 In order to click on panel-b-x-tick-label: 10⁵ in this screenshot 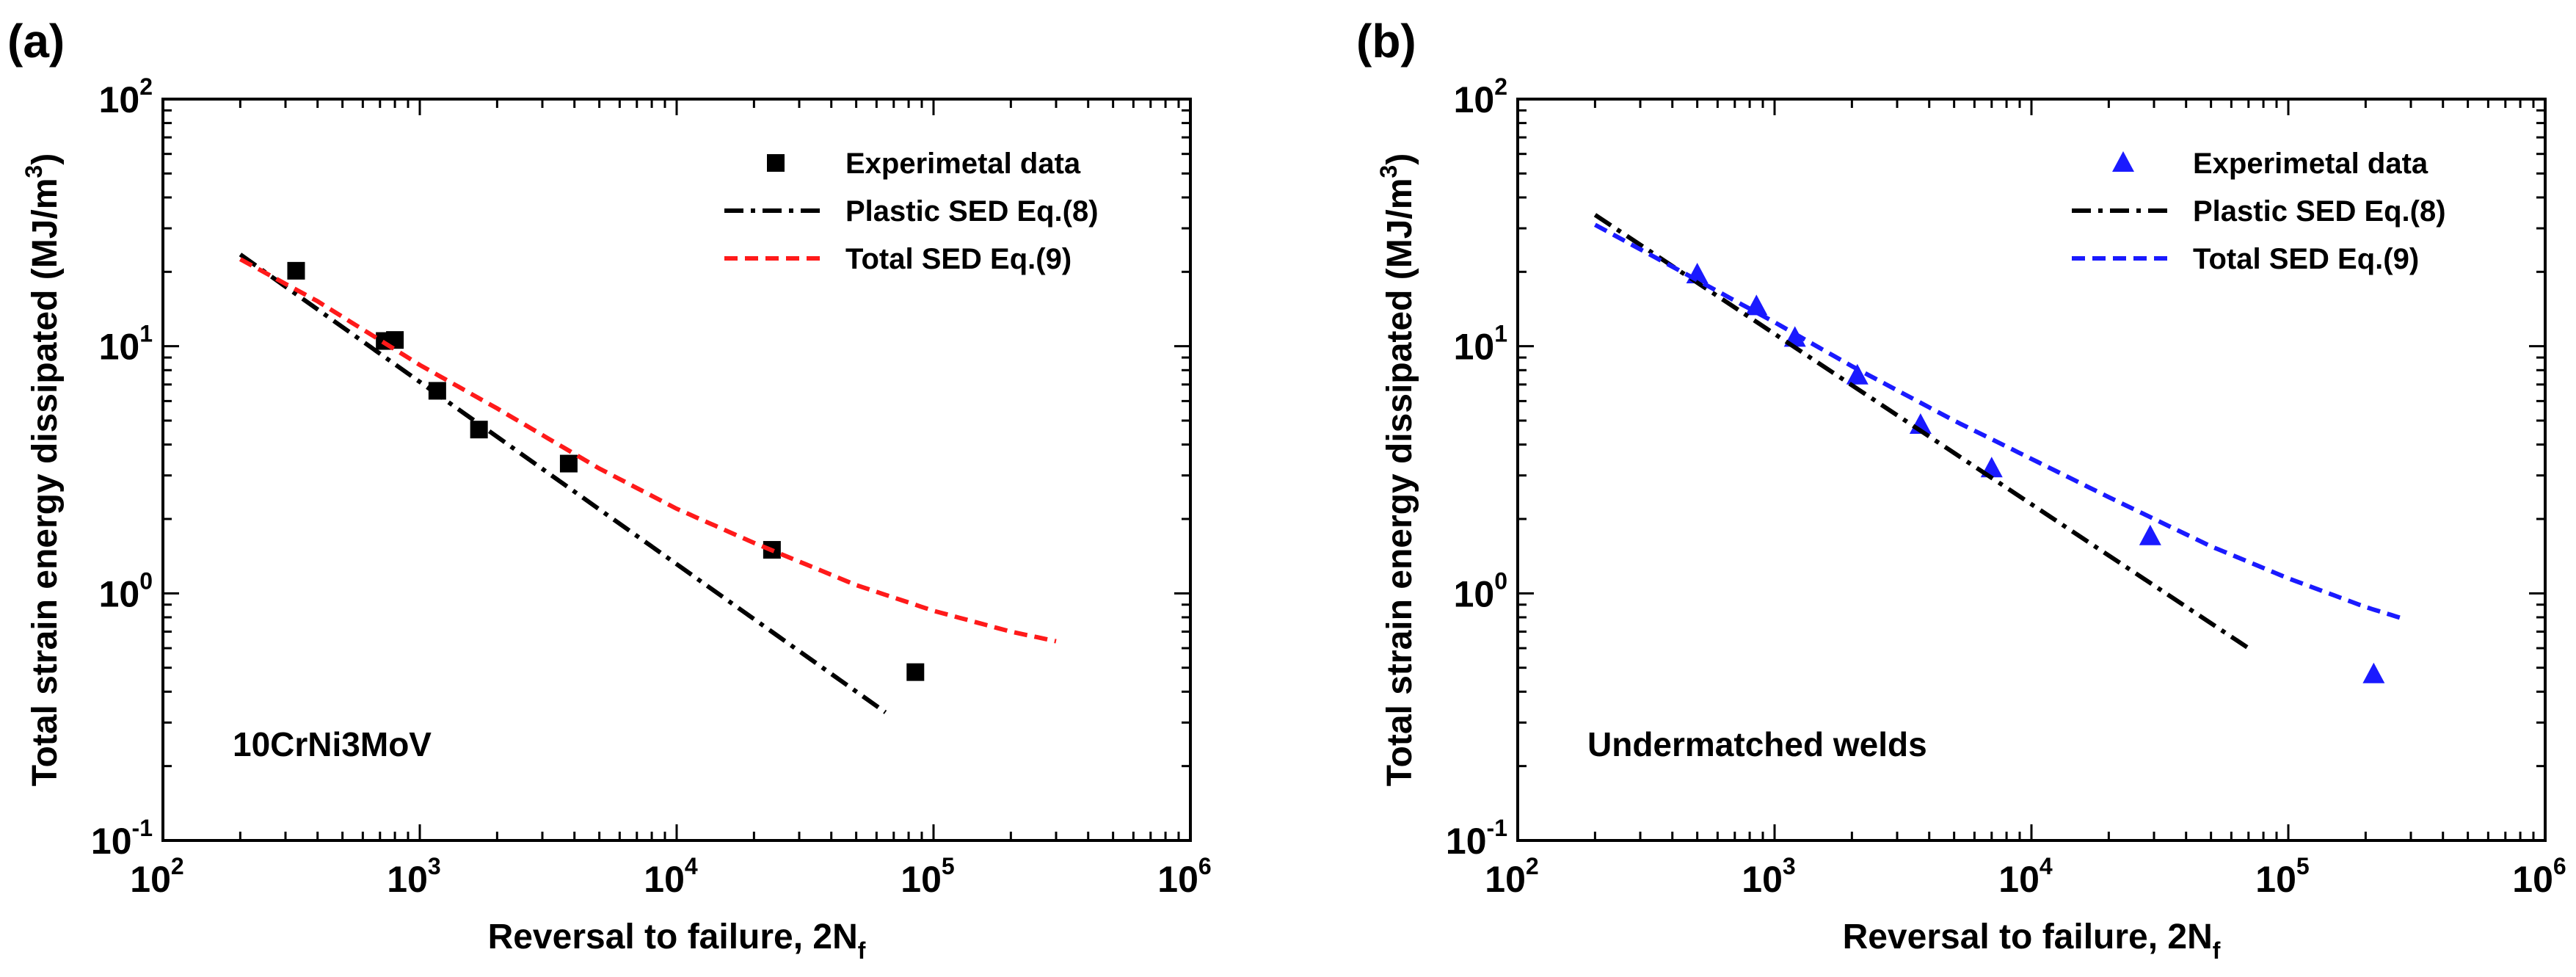, I will do `click(2282, 876)`.